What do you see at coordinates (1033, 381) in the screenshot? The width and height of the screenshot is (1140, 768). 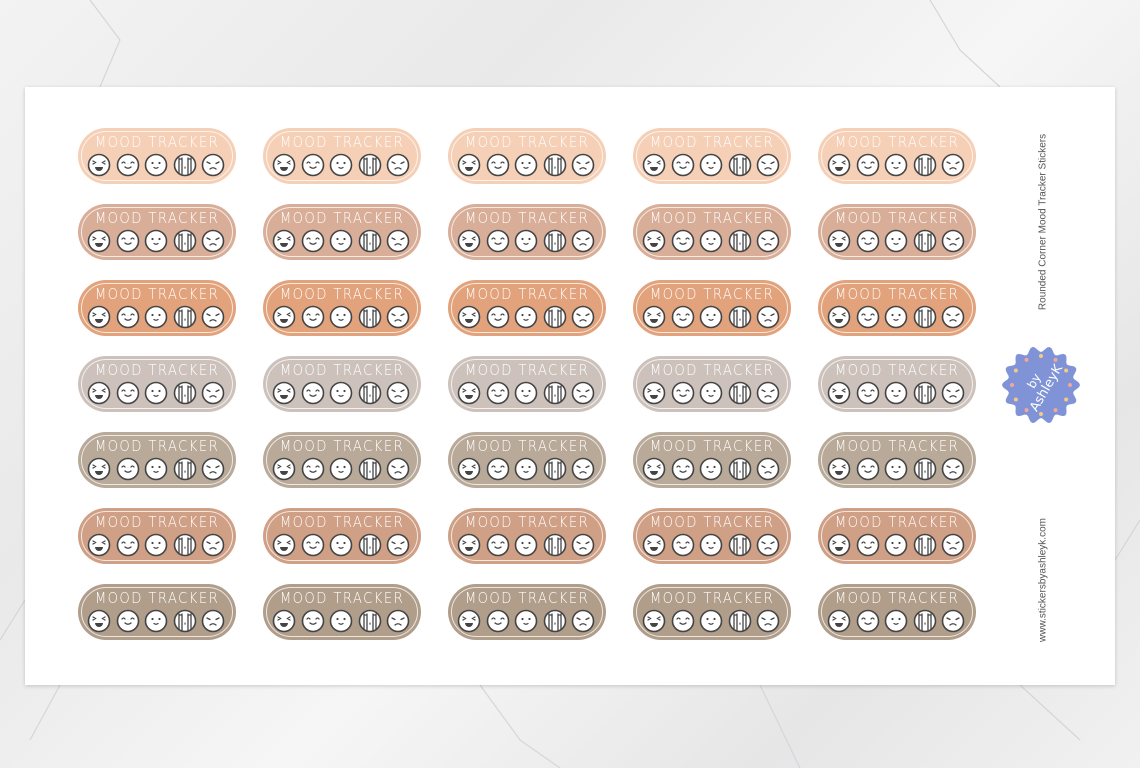 I see `svg-text: by` at bounding box center [1033, 381].